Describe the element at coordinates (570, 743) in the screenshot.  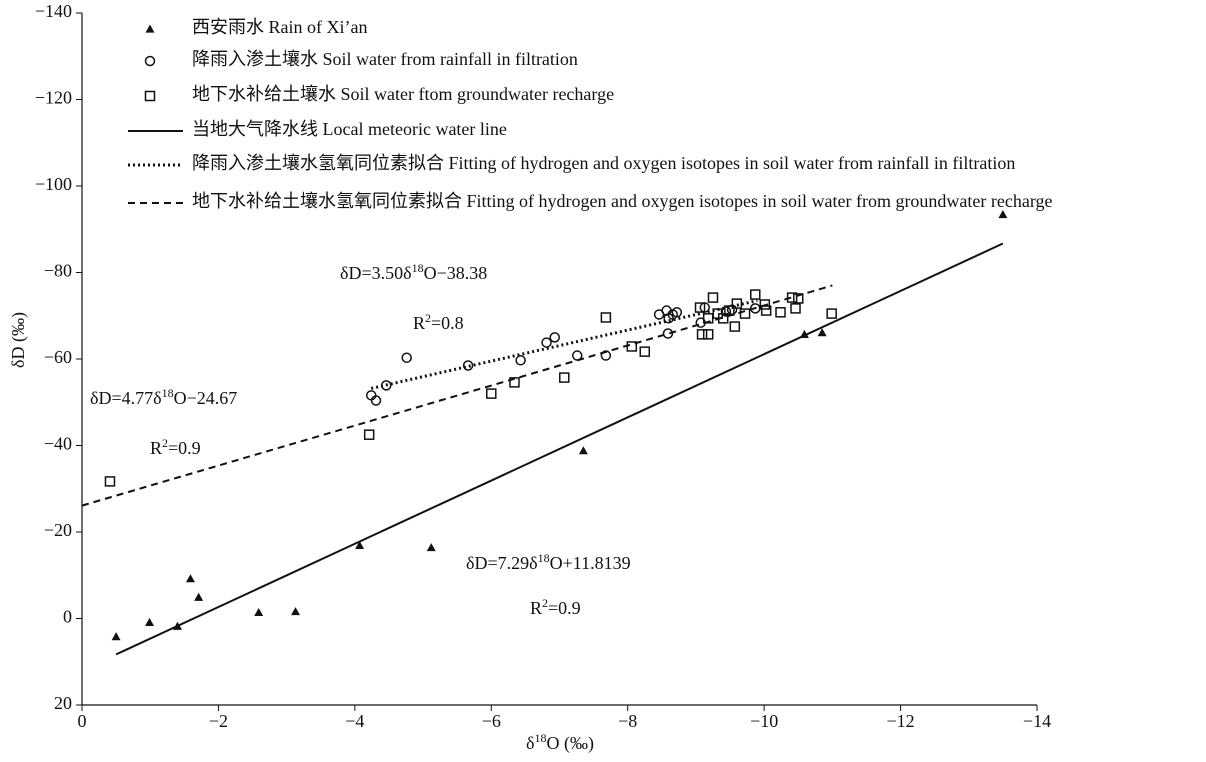
I see `x-axis-label-part: O (‰)` at that location.